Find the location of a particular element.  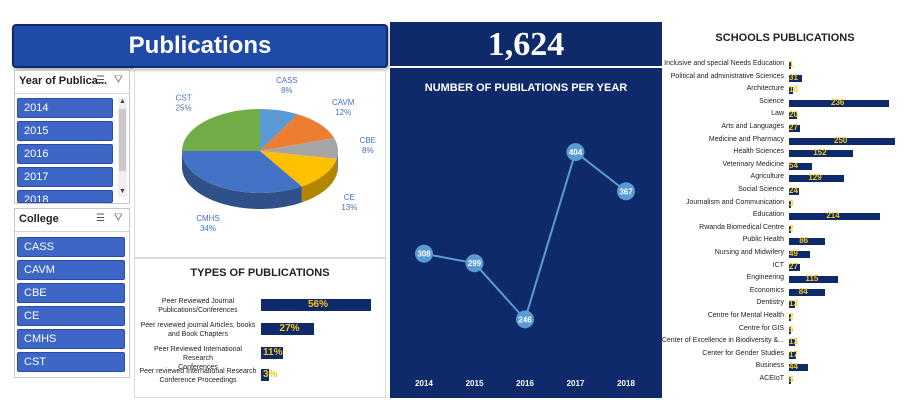

school-label: Nursing and Midwifery is located at coordinates (749, 252).